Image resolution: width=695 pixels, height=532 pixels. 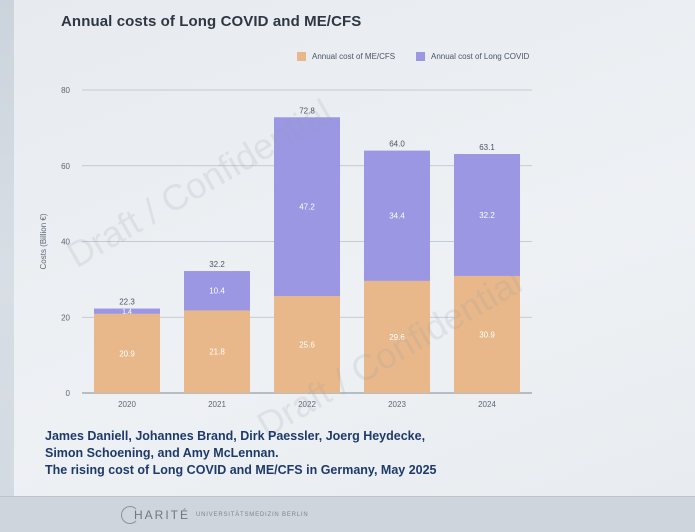 What do you see at coordinates (397, 404) in the screenshot?
I see `x-tick-label: 2023` at bounding box center [397, 404].